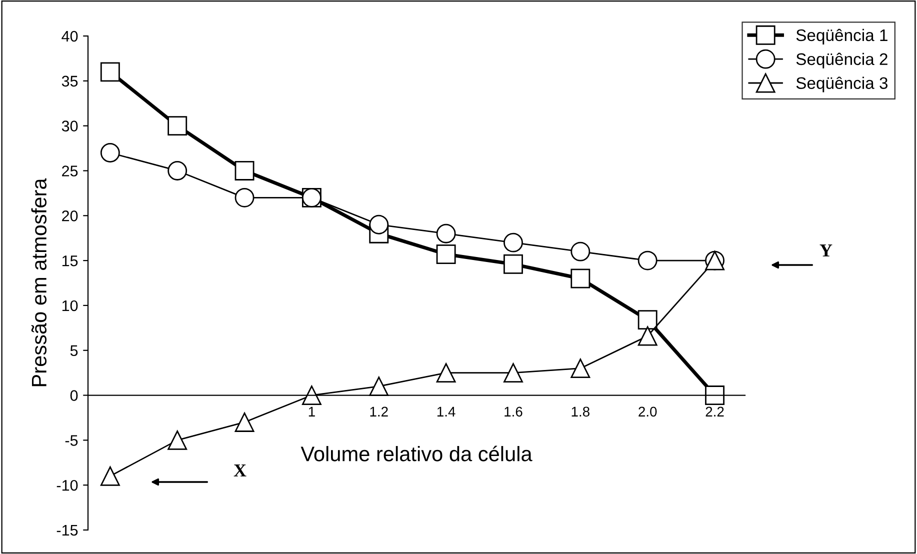 Image resolution: width=917 pixels, height=554 pixels. What do you see at coordinates (715, 411) in the screenshot?
I see `x-tick-label: 2.2` at bounding box center [715, 411].